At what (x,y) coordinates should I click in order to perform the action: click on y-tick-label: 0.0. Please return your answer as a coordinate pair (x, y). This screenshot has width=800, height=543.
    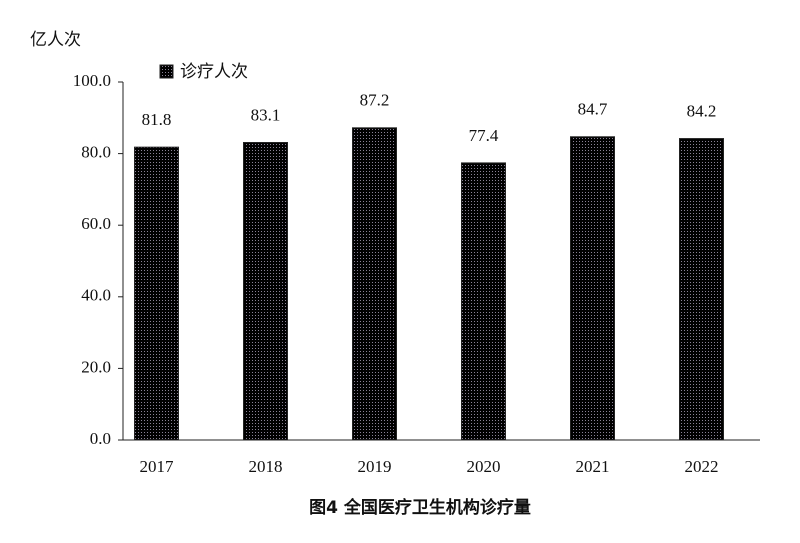
    Looking at the image, I should click on (100, 438).